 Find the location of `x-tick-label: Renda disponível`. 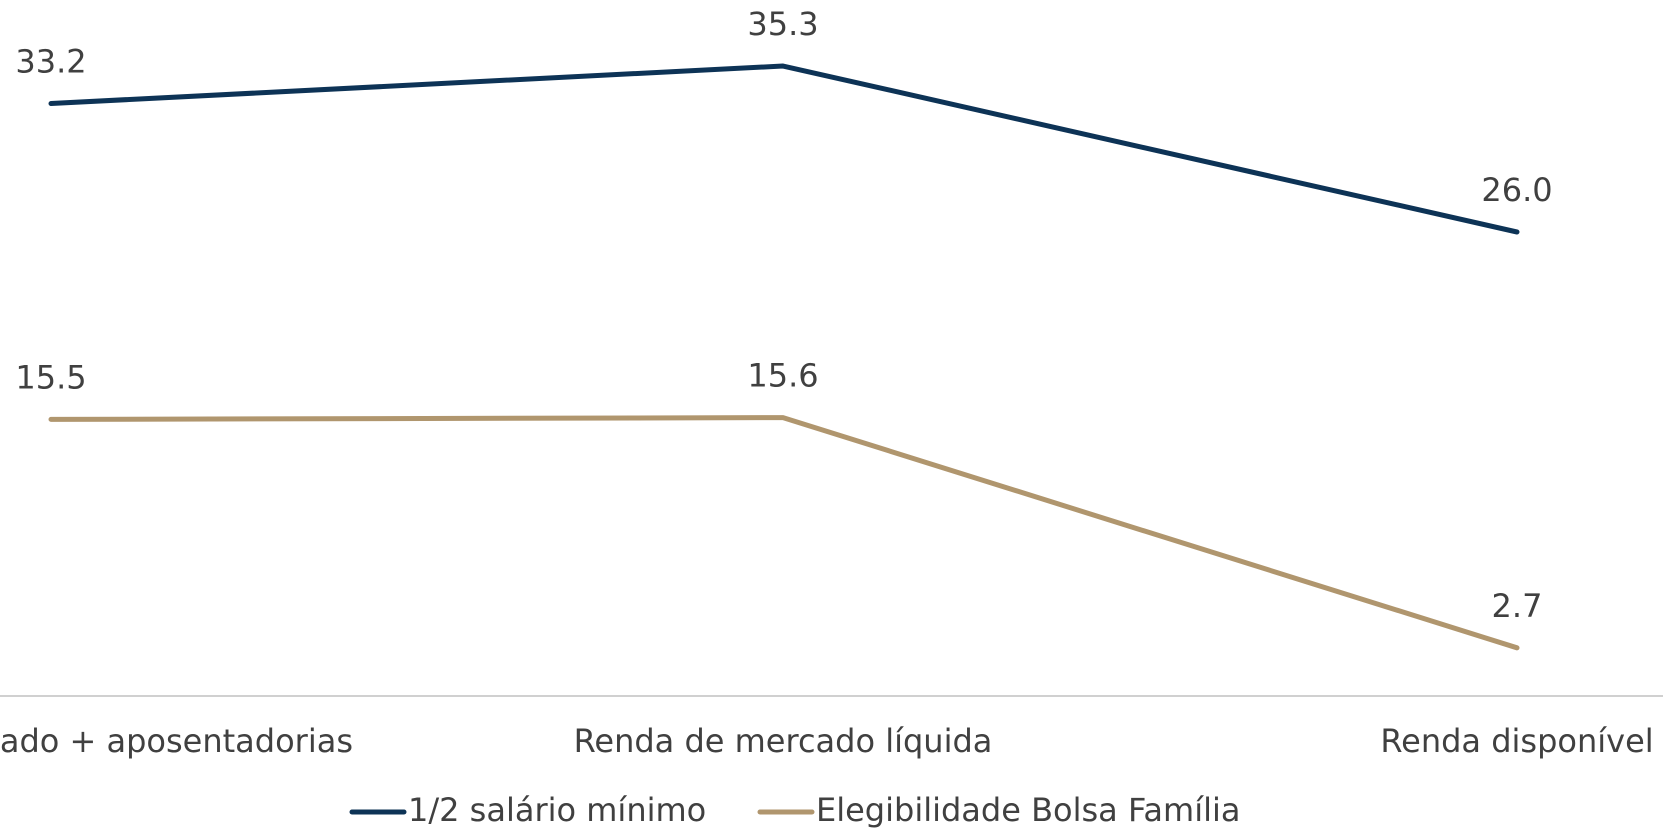

x-tick-label: Renda disponível is located at coordinates (1516, 741).